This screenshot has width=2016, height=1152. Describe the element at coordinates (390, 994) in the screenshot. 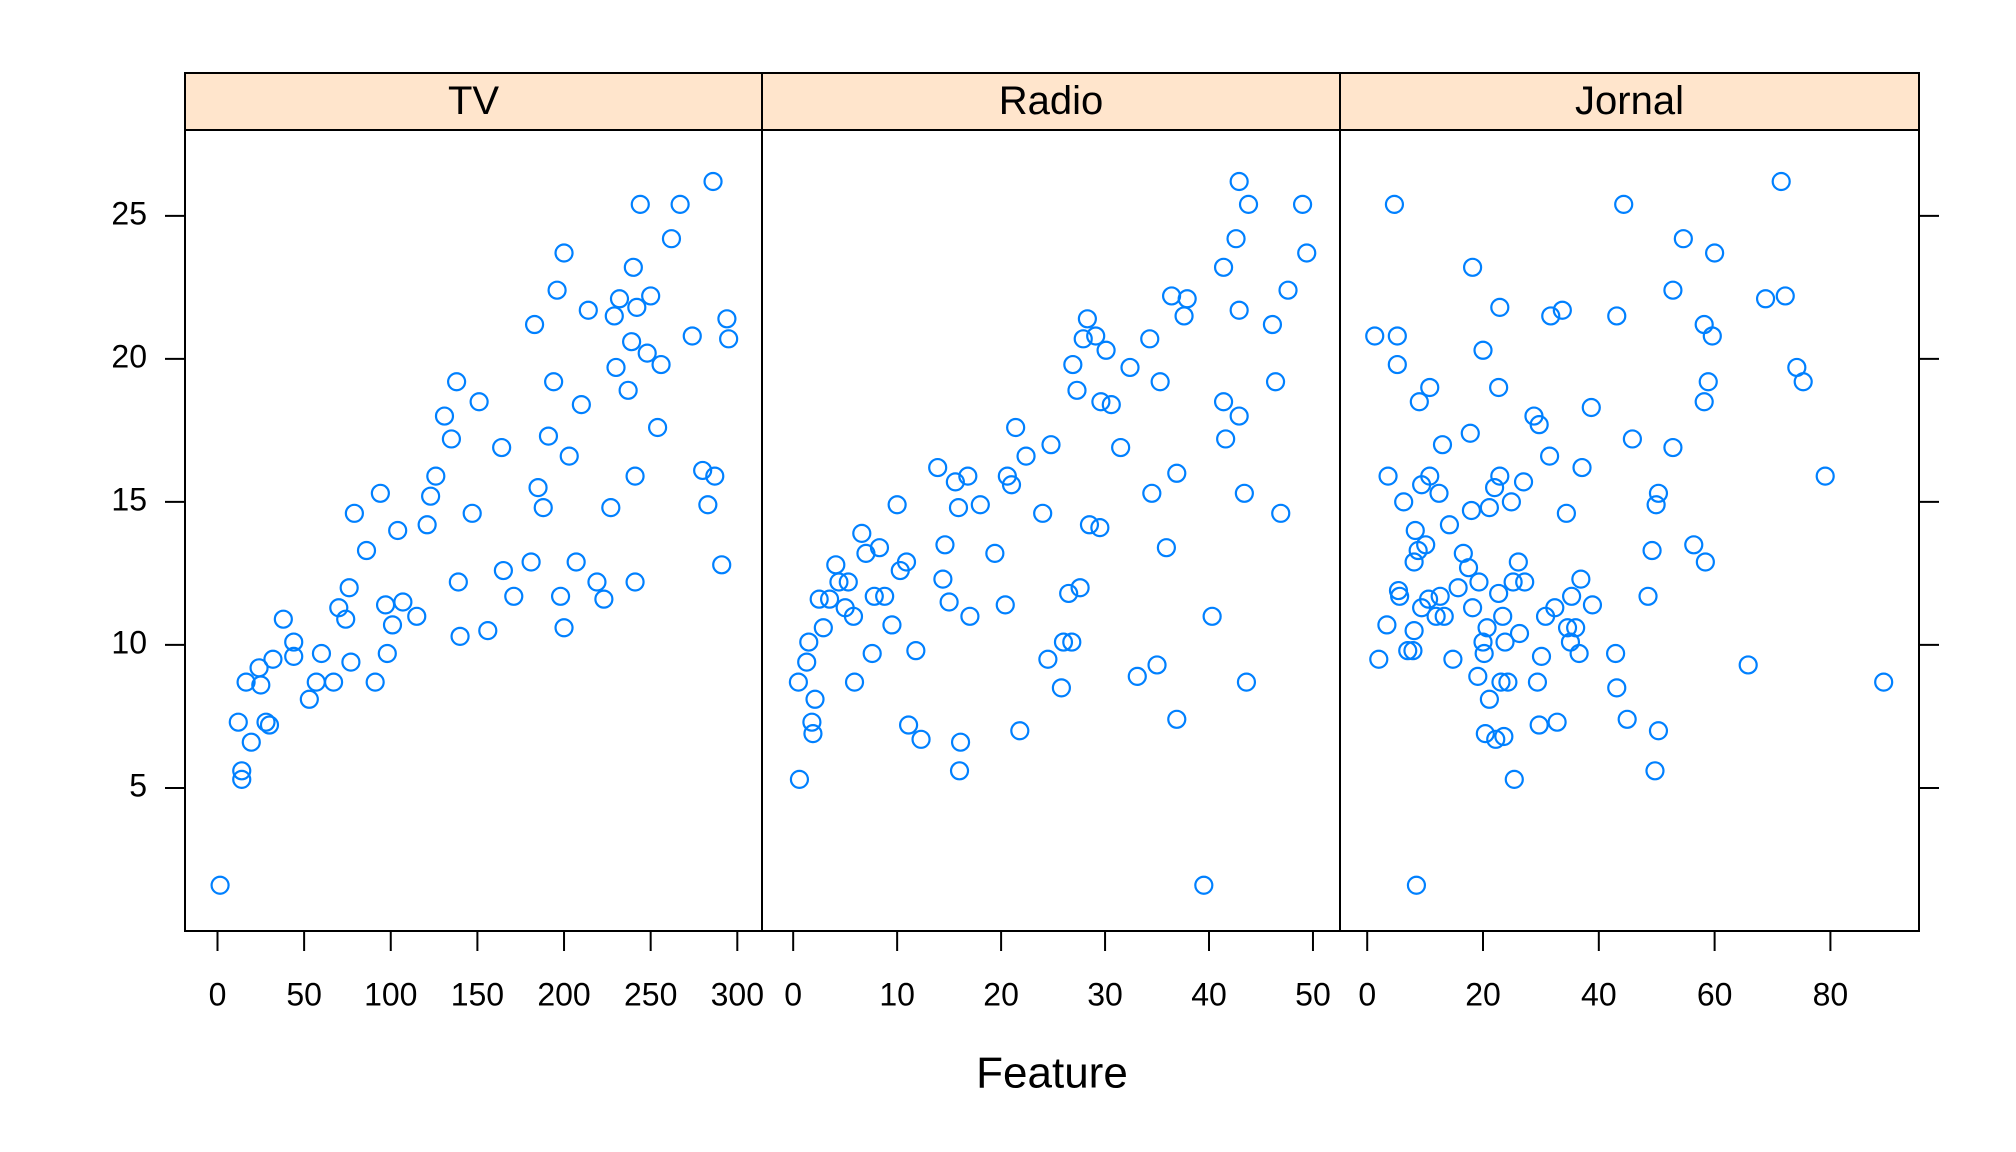

I see `x-tick-label: 100` at that location.